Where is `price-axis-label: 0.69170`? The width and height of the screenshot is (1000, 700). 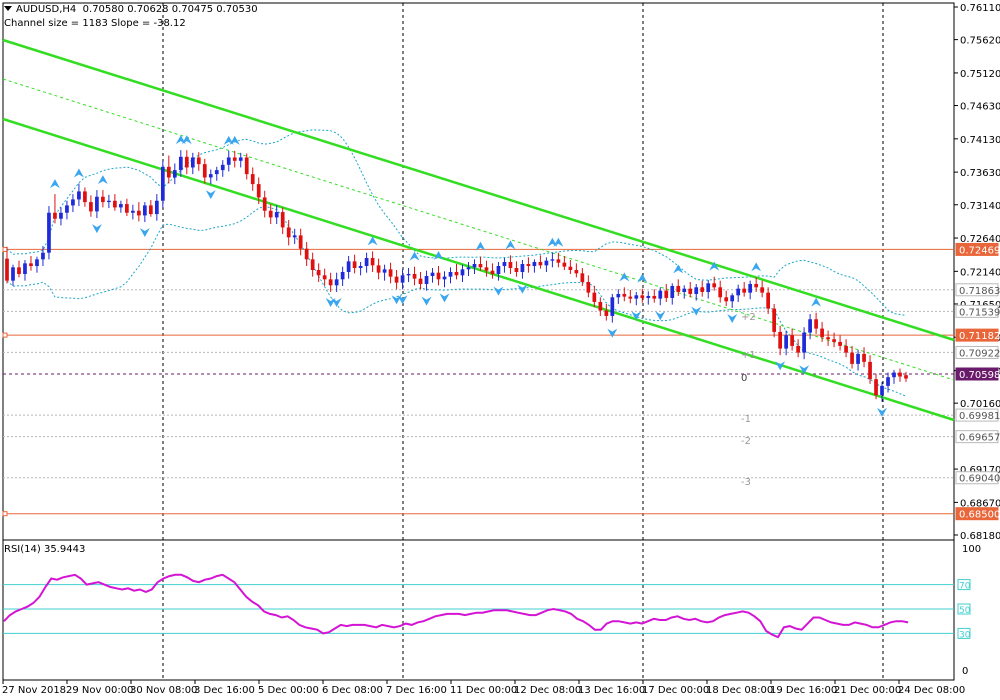 price-axis-label: 0.69170 is located at coordinates (980, 470).